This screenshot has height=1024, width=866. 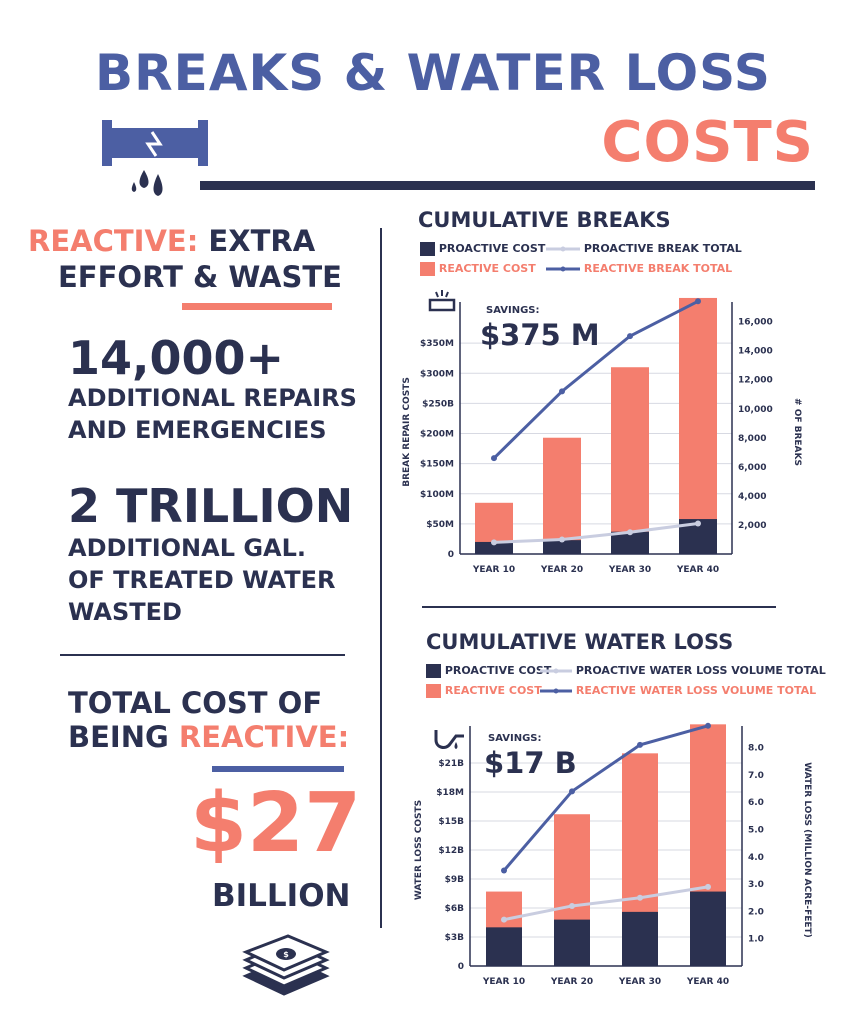 What do you see at coordinates (755, 381) in the screenshot?
I see `y2-tick-label: 12,000` at bounding box center [755, 381].